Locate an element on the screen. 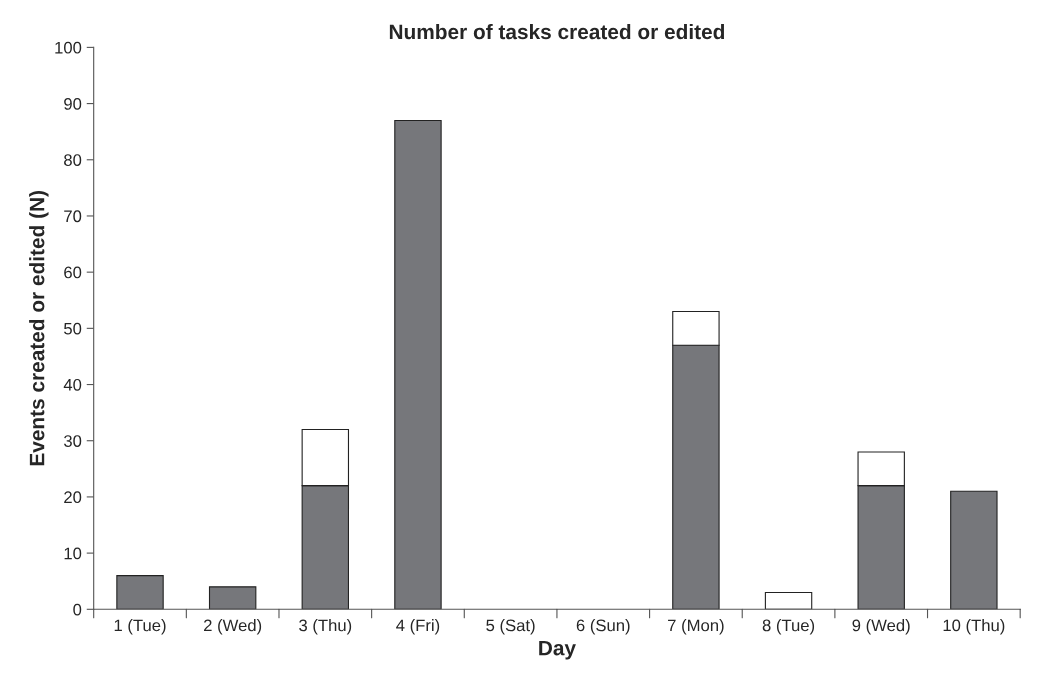 The width and height of the screenshot is (1041, 677). y-tick-label: 60 is located at coordinates (73, 272).